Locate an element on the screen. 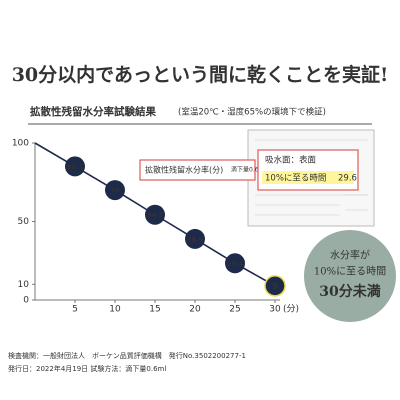  inset-surface: 吸水面：表面 is located at coordinates (291, 160).